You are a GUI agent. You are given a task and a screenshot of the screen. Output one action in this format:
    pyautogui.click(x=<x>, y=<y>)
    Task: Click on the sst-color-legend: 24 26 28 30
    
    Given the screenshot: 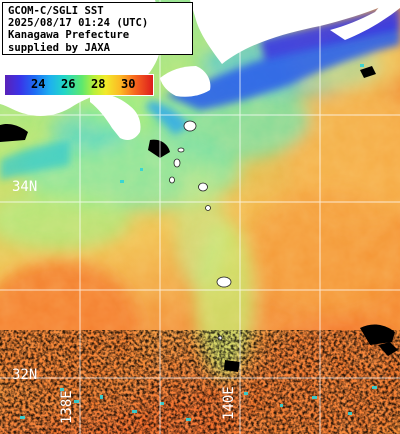 What is the action you would take?
    pyautogui.click(x=79, y=85)
    